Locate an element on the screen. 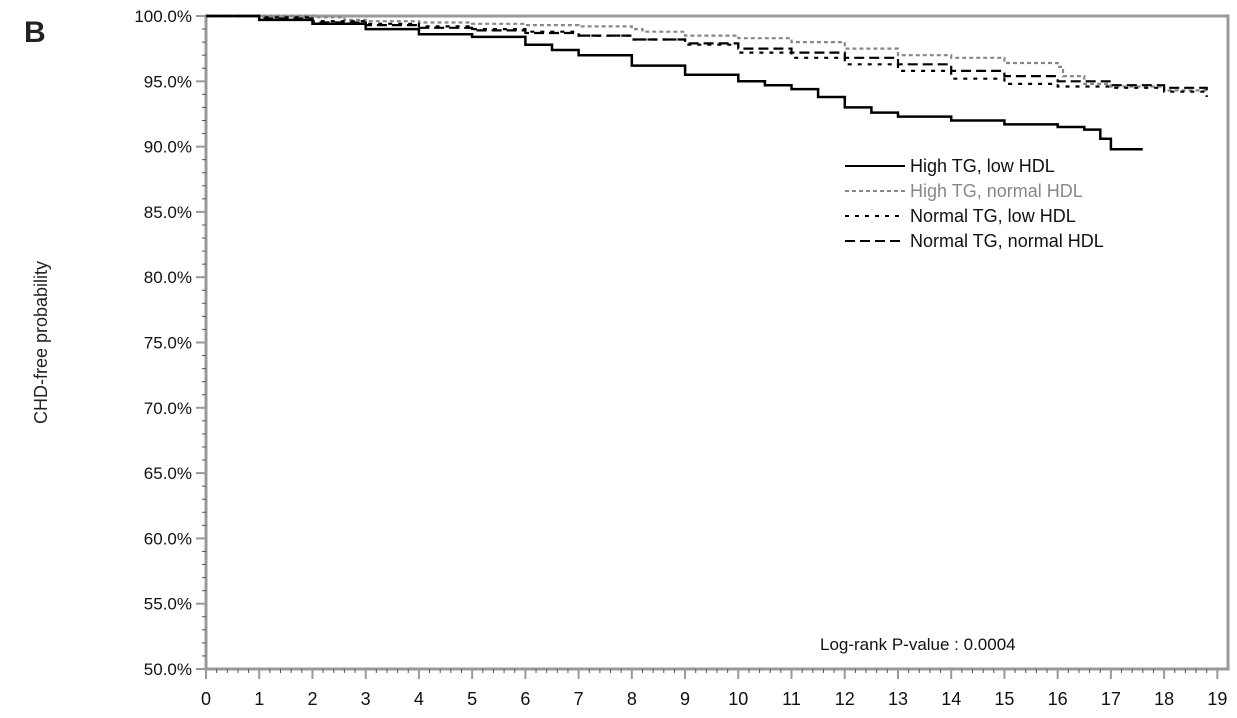 This screenshot has width=1237, height=718. x-tick-label: 12 is located at coordinates (845, 699).